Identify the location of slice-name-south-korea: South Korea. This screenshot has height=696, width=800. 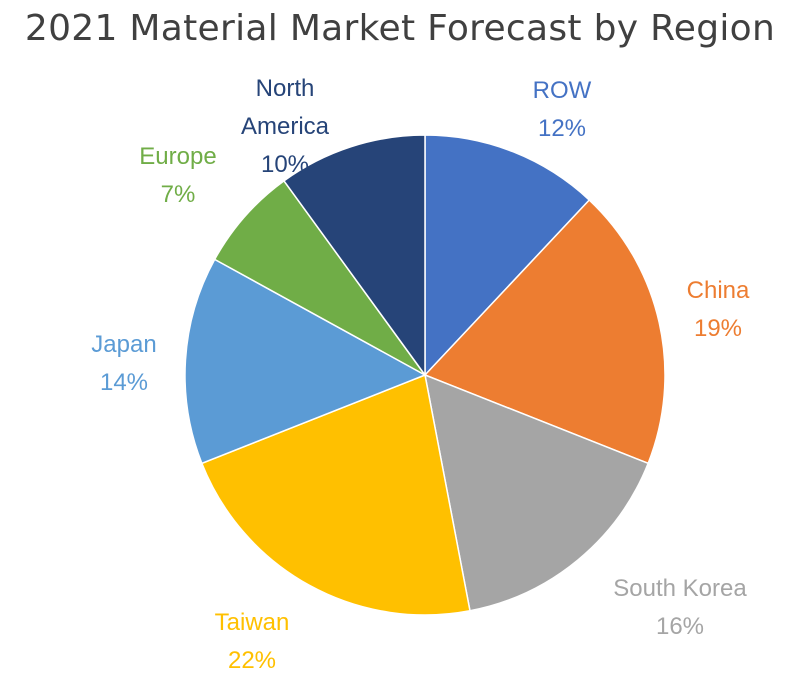
(680, 588).